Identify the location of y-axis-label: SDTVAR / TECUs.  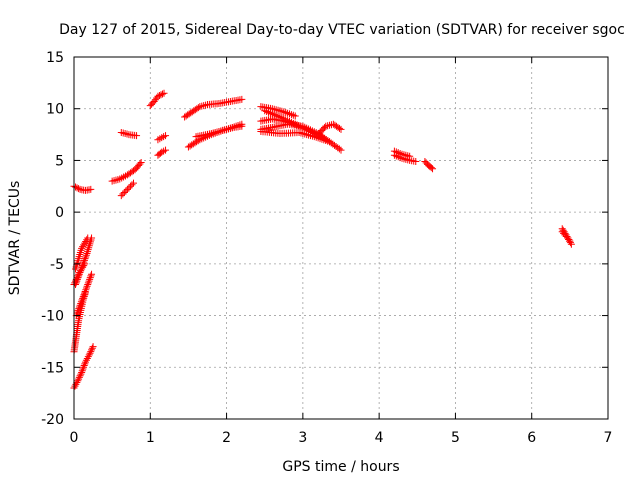
(15, 238).